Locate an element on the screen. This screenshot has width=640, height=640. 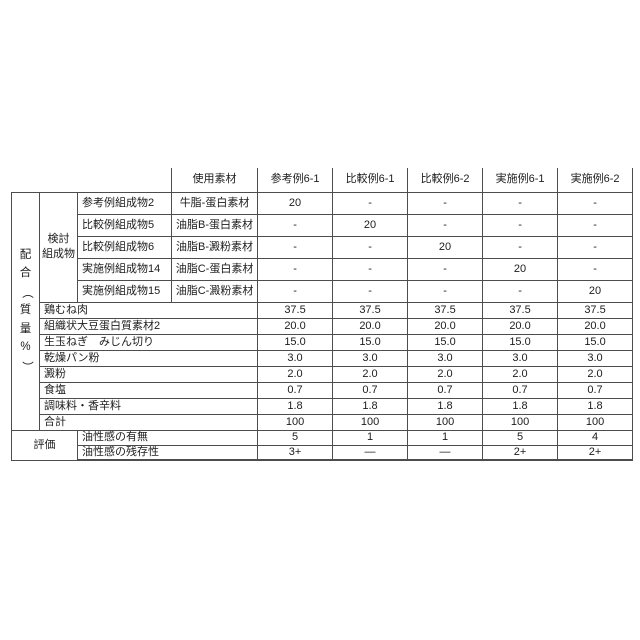
table-row: 調味料・香辛料 1.8 1.8 1.8 1.8 1.8 is located at coordinates (323, 406).